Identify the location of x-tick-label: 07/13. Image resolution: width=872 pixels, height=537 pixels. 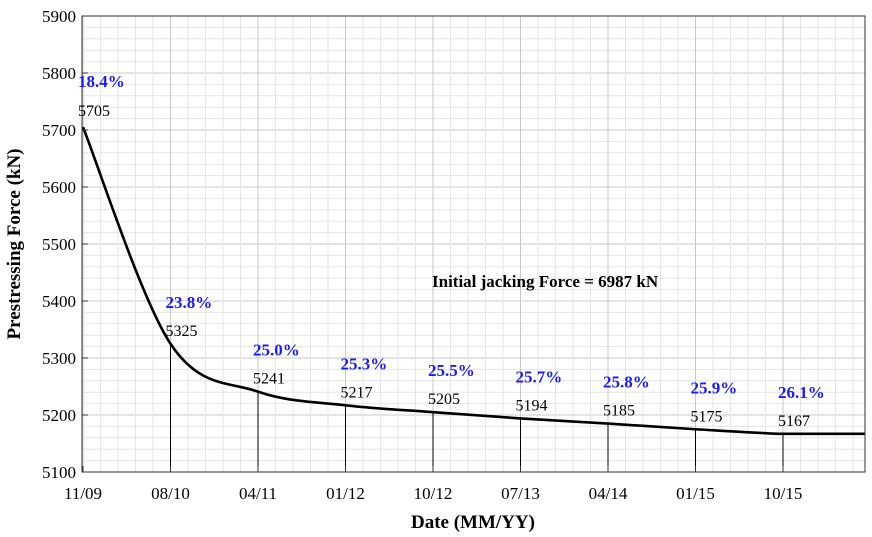
(520, 493).